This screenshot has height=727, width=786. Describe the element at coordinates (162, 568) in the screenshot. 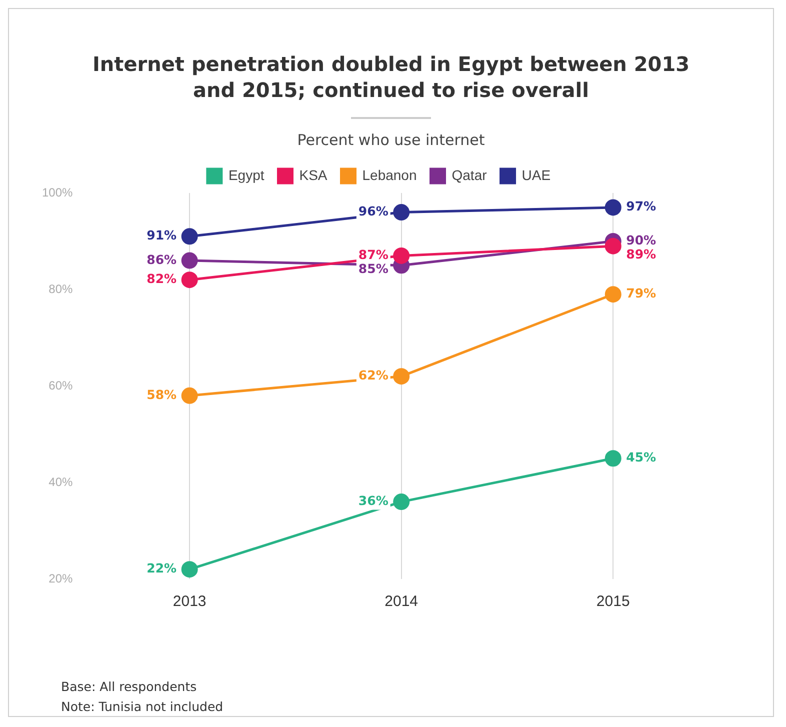

I see `data-label: 22%` at that location.